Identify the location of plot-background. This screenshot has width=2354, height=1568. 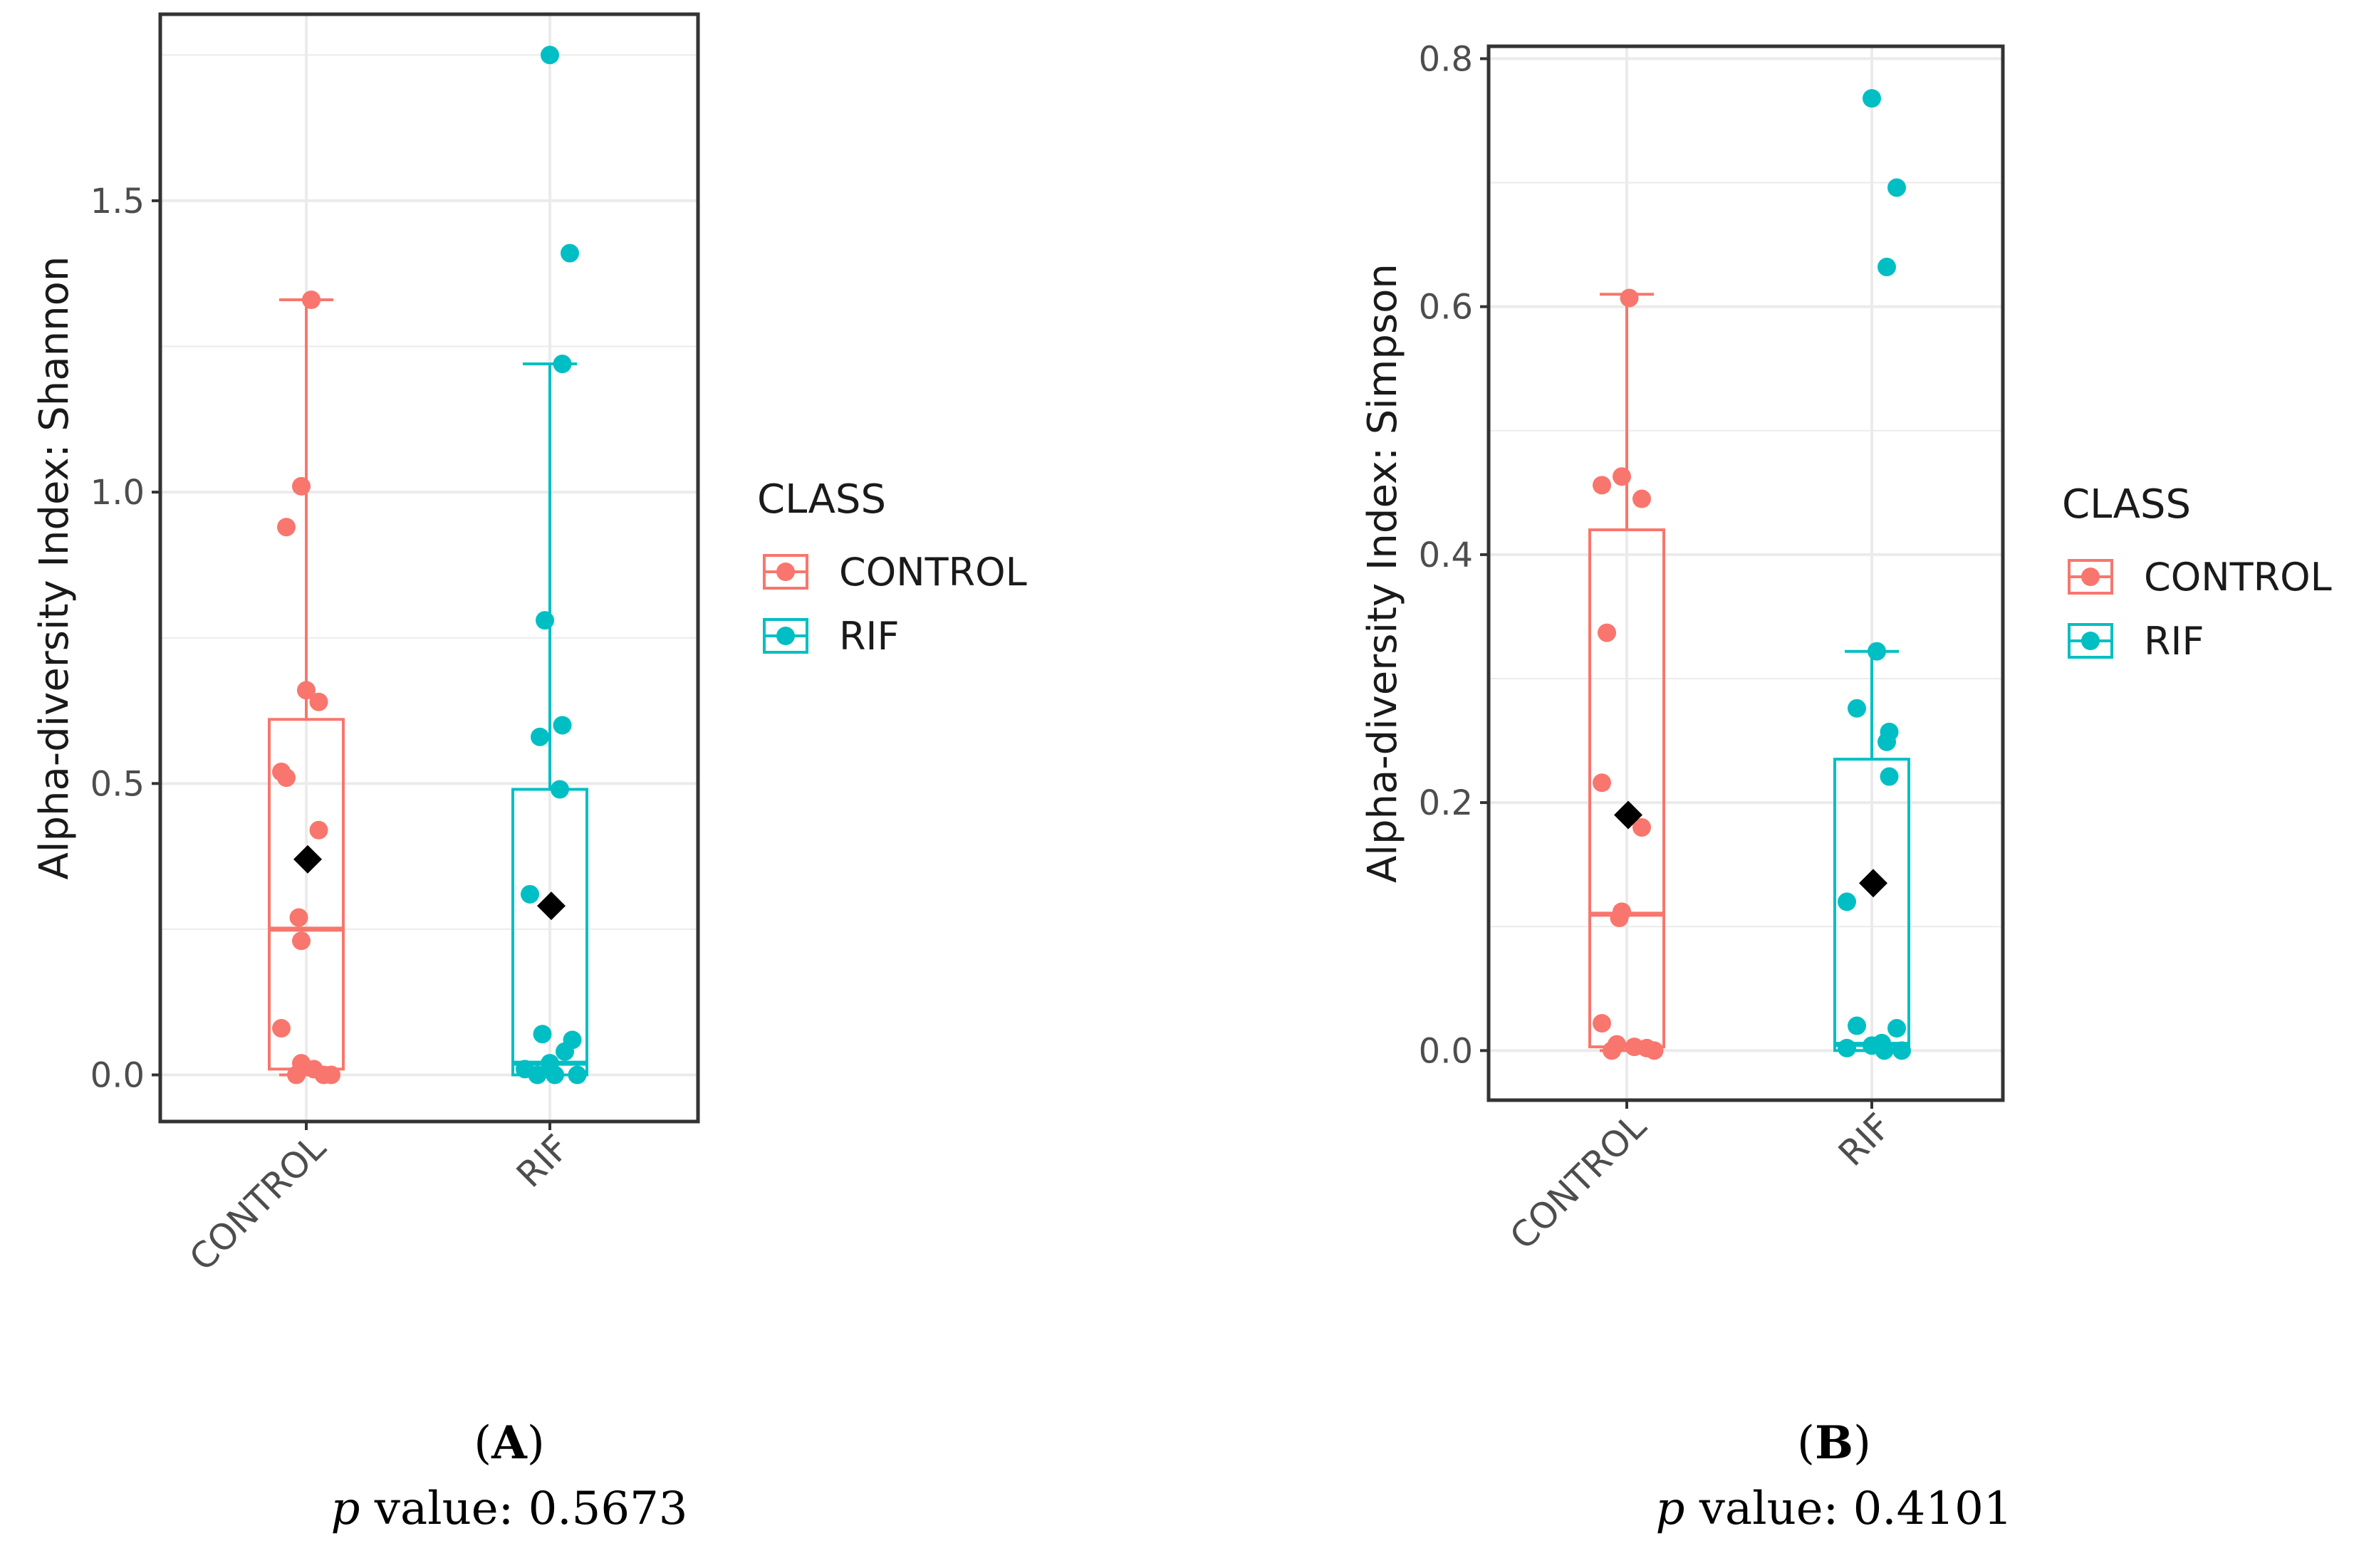
(1746, 573).